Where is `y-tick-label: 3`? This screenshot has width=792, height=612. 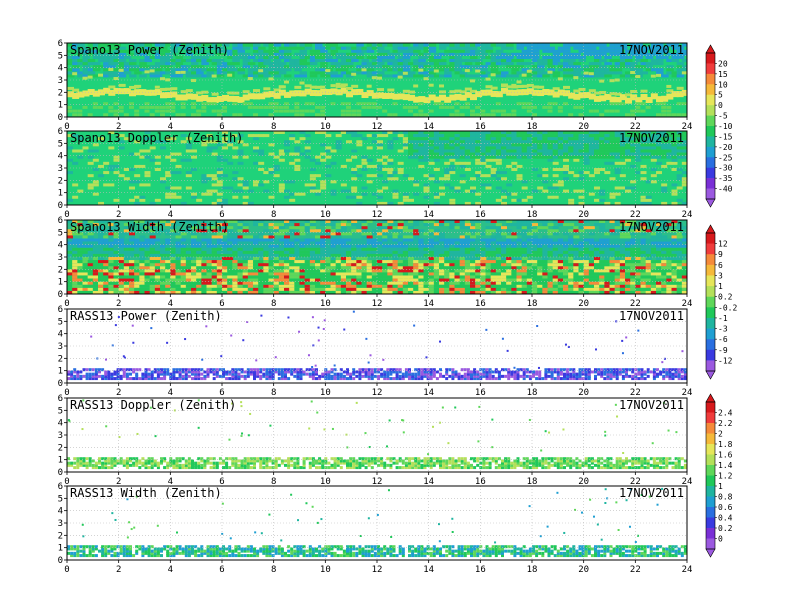
y-tick-label: 3 is located at coordinates (60, 81).